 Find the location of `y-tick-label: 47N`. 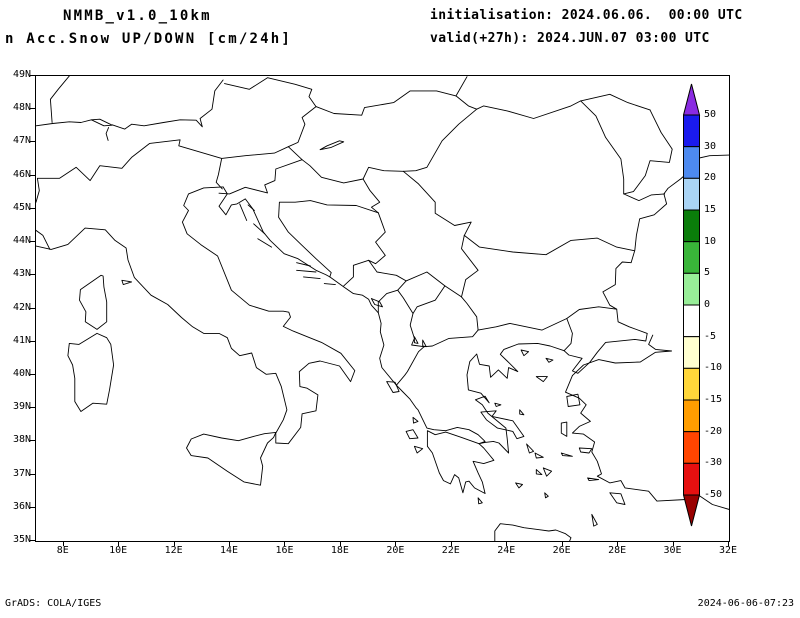

y-tick-label: 47N is located at coordinates (21, 141).